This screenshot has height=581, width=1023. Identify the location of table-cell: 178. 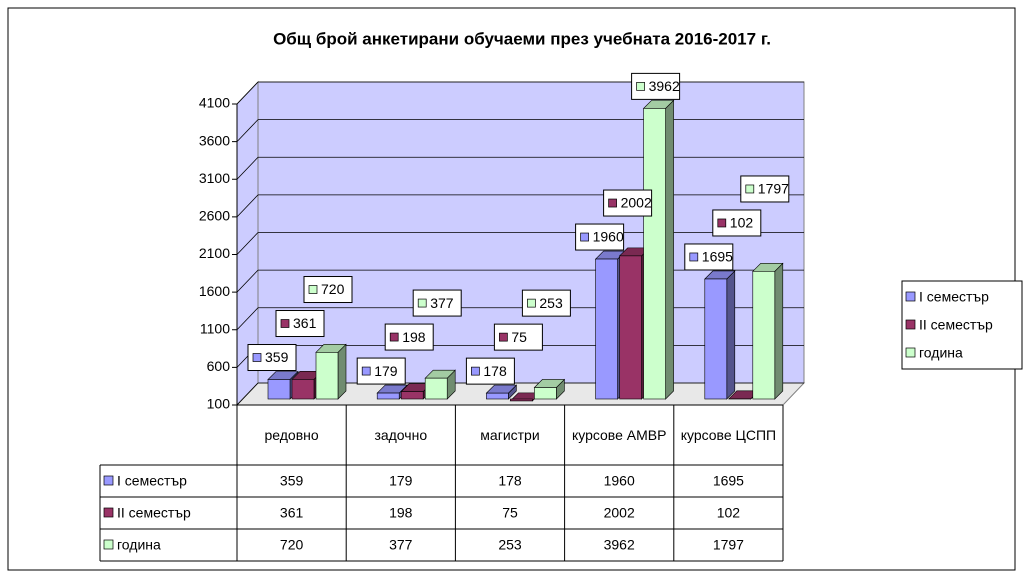
(510, 481).